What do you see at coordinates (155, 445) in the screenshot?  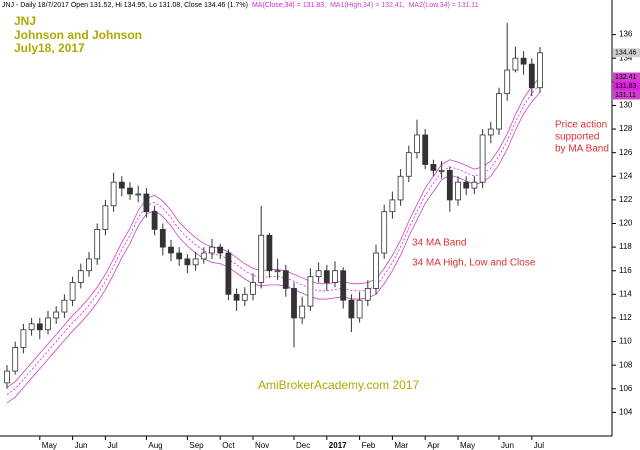 I see `x-tick-label: Aug` at bounding box center [155, 445].